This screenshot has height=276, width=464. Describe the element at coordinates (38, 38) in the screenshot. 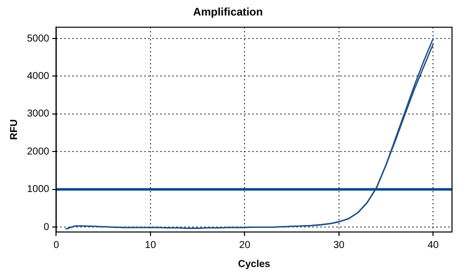

I see `y-tick-label: 5000` at that location.